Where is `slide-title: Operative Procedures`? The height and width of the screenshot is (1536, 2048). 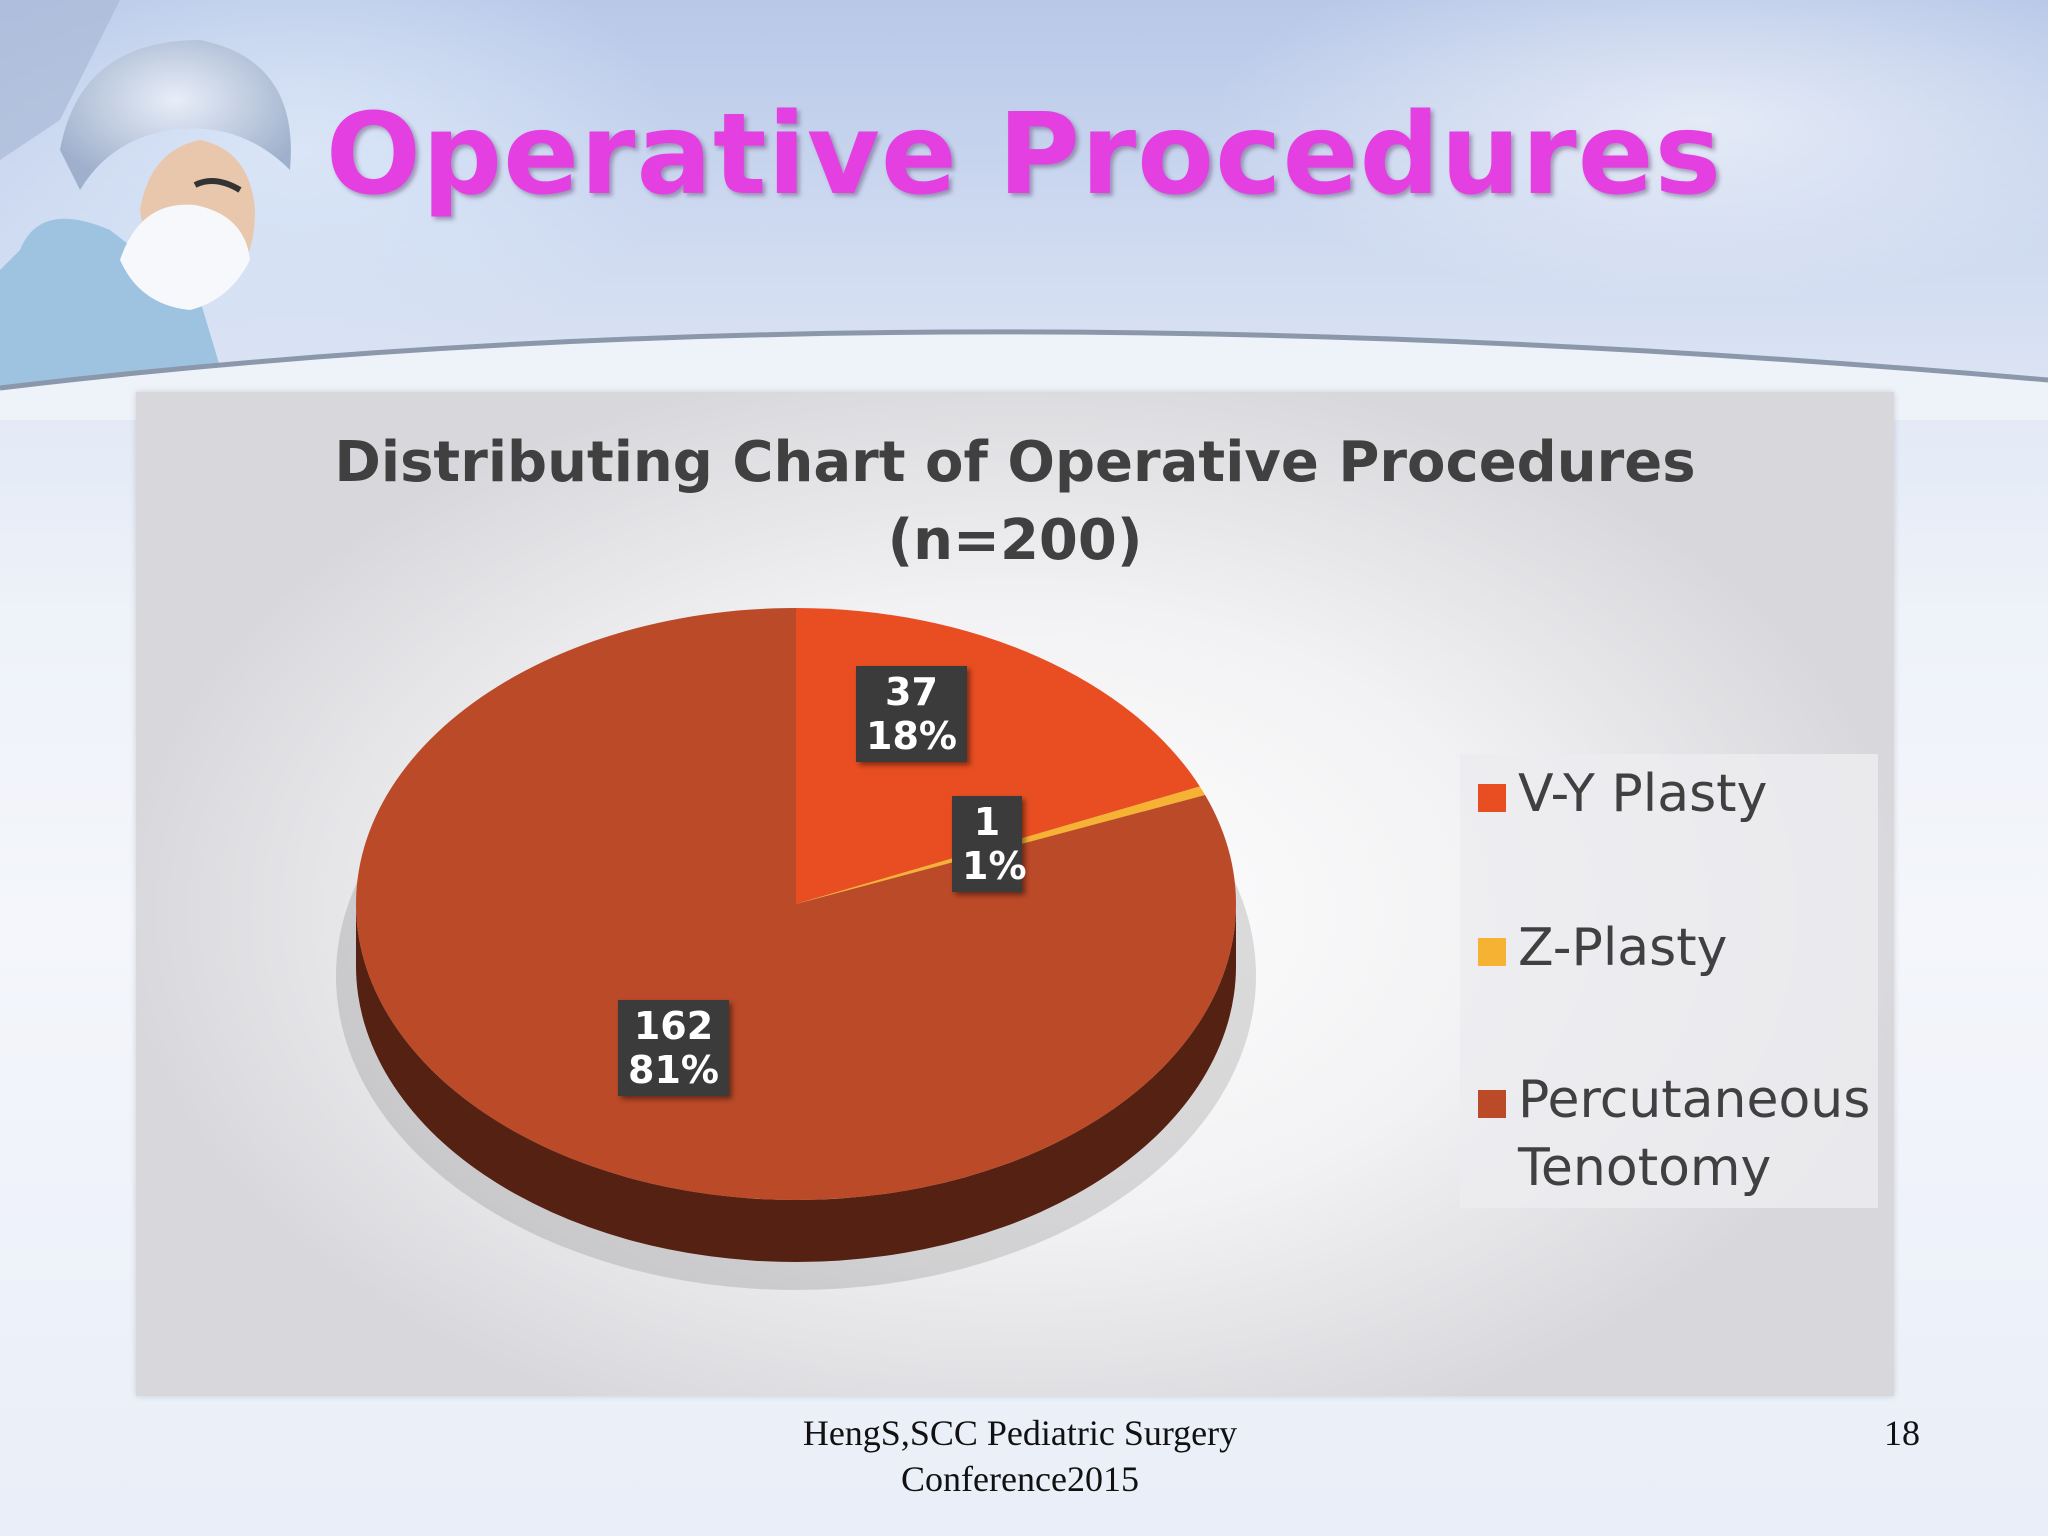 slide-title: Operative Procedures is located at coordinates (1024, 155).